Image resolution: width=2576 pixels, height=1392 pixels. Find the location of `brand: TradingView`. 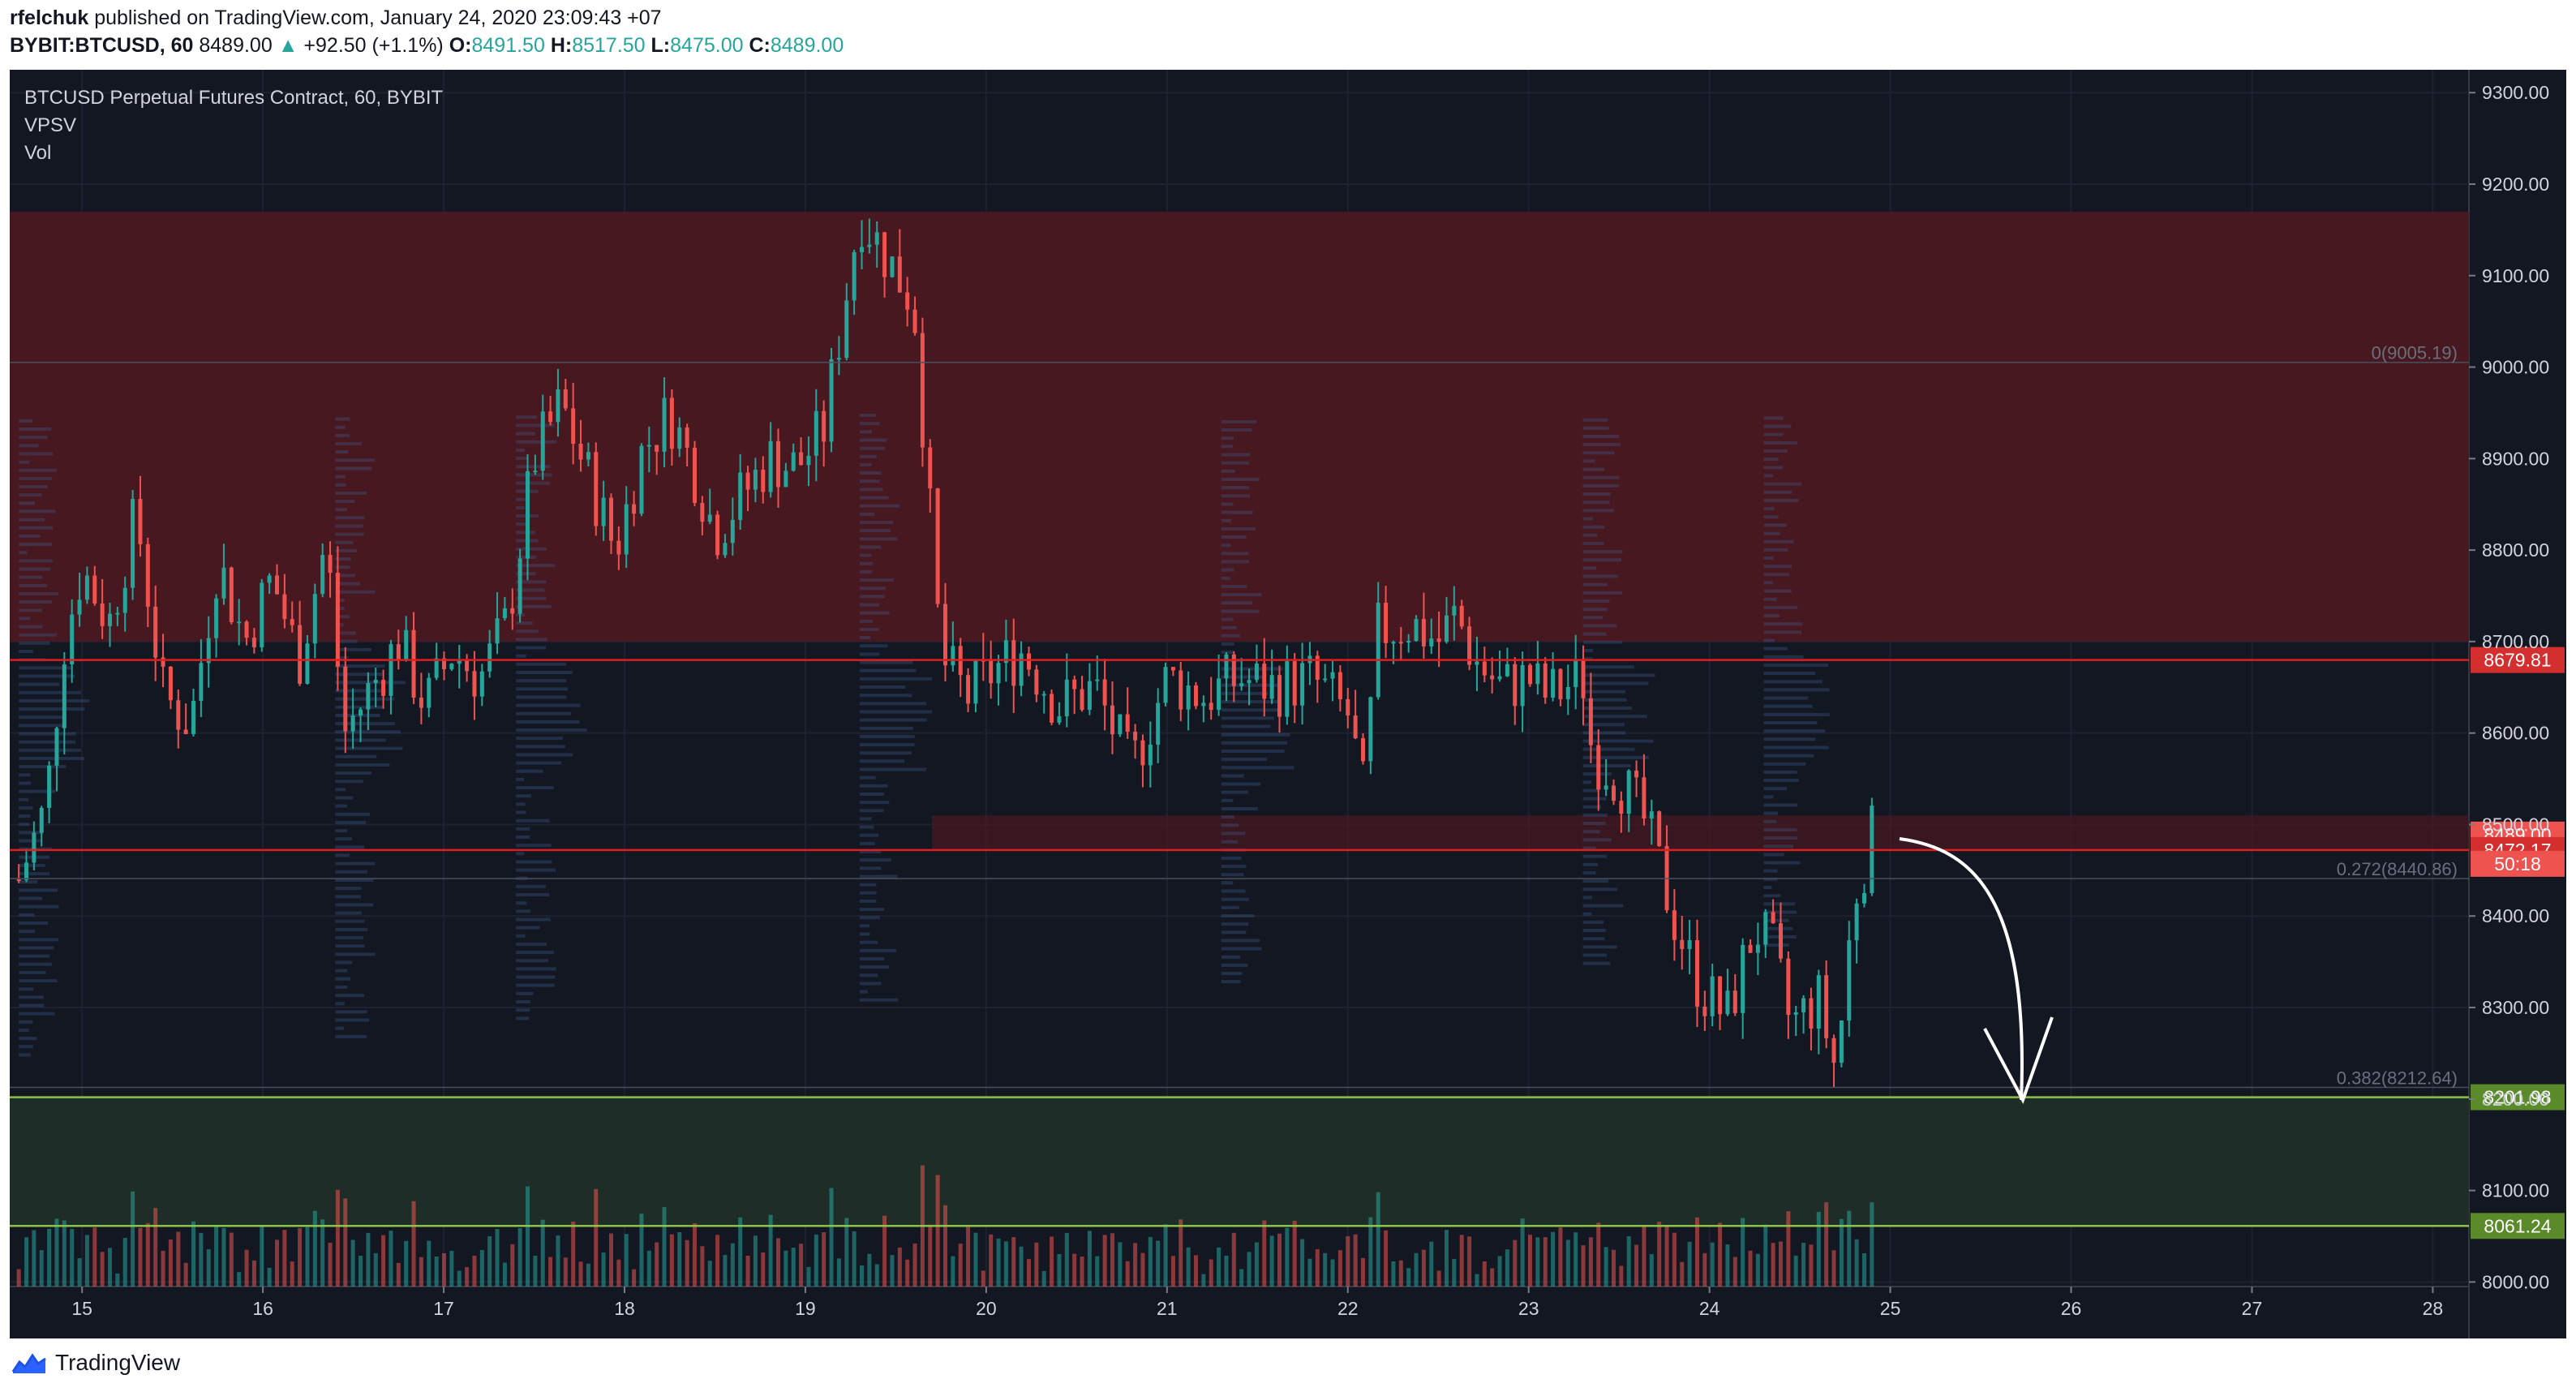

brand: TradingView is located at coordinates (95, 1363).